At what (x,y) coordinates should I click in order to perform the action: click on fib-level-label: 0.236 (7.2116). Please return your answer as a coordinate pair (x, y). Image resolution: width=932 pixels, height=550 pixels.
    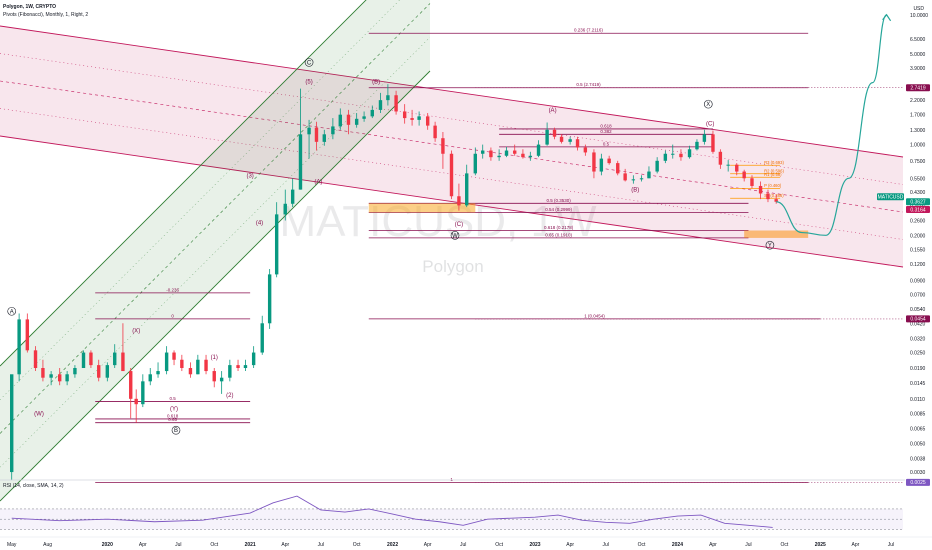
    Looking at the image, I should click on (588, 30).